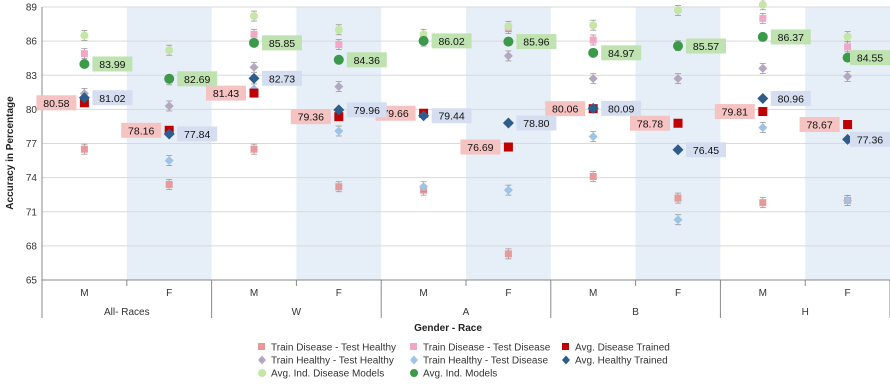  I want to click on data-label: 85.57, so click(706, 46).